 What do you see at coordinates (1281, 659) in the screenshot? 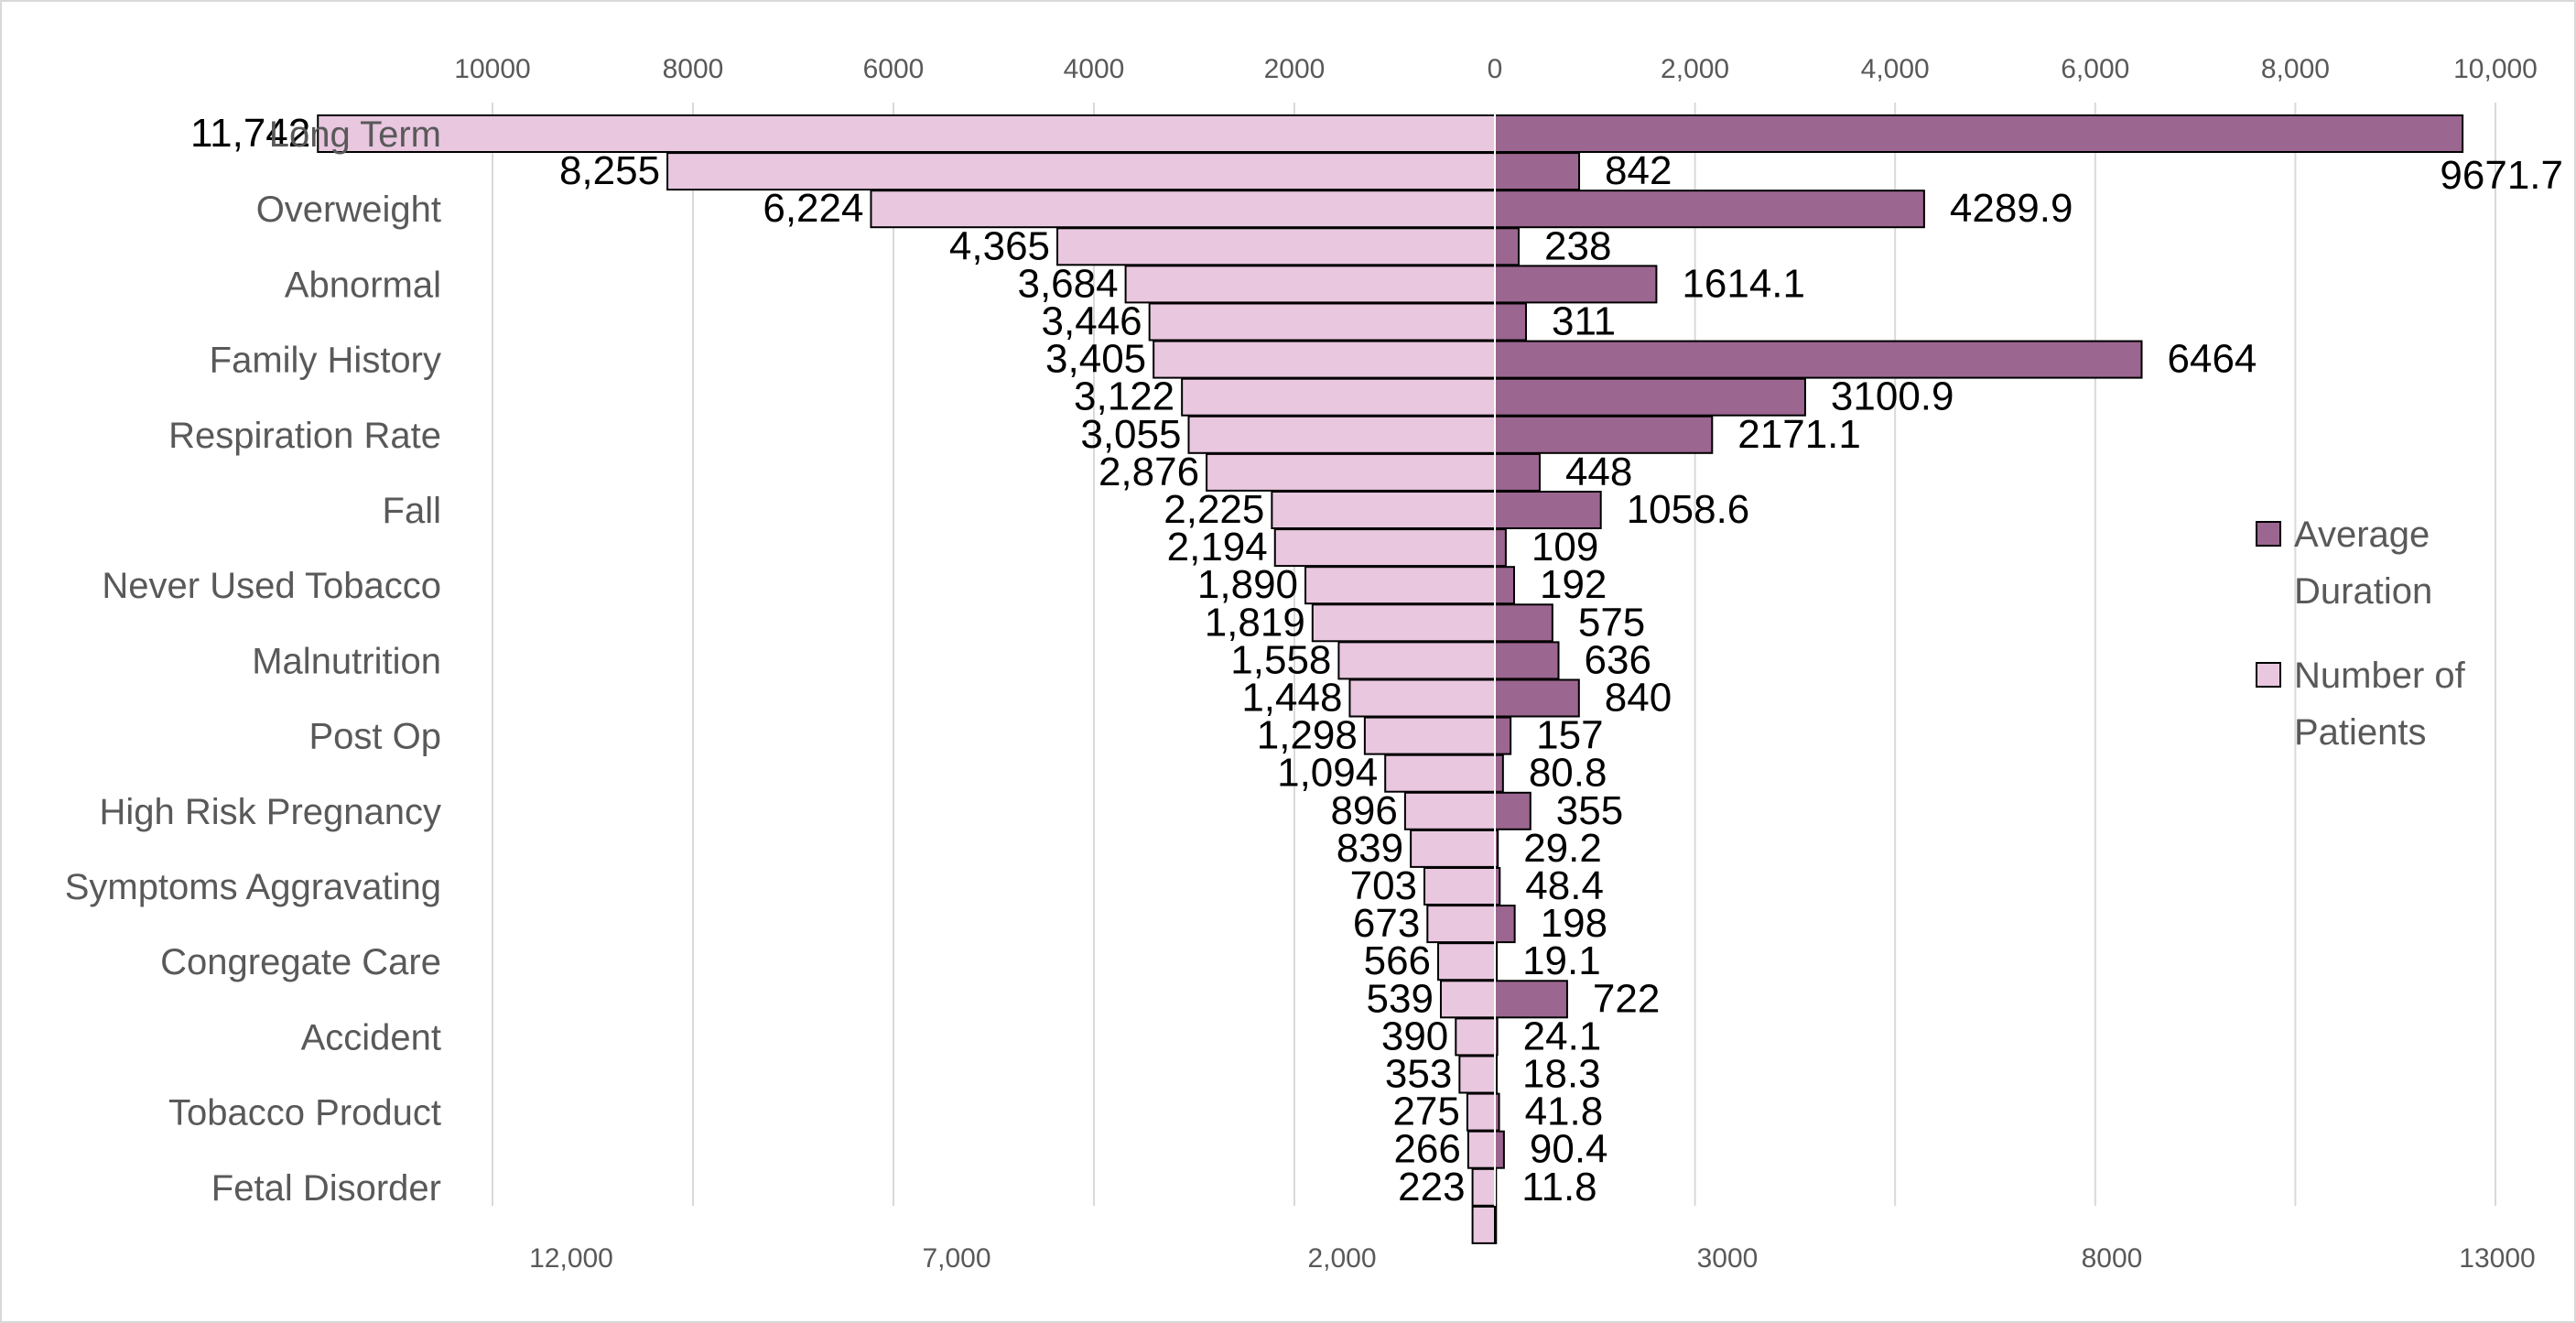
I see `patients-data-label: 1,558` at bounding box center [1281, 659].